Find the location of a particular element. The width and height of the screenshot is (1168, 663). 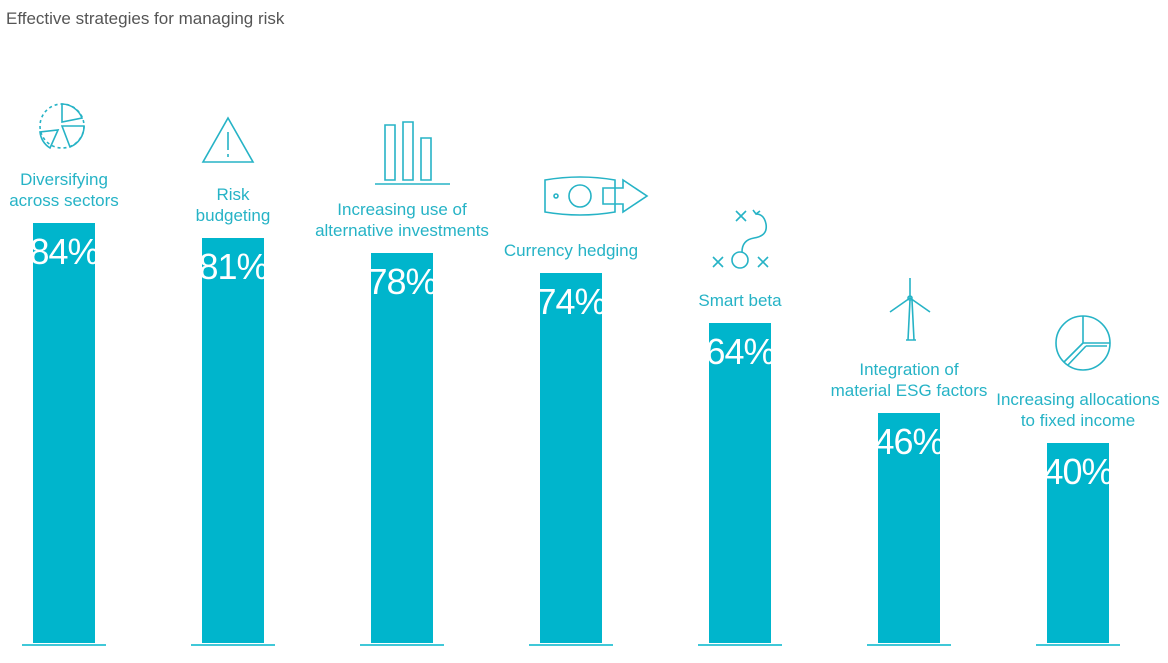

category-label: Increasing allocations to fixed income is located at coordinates (1078, 410).